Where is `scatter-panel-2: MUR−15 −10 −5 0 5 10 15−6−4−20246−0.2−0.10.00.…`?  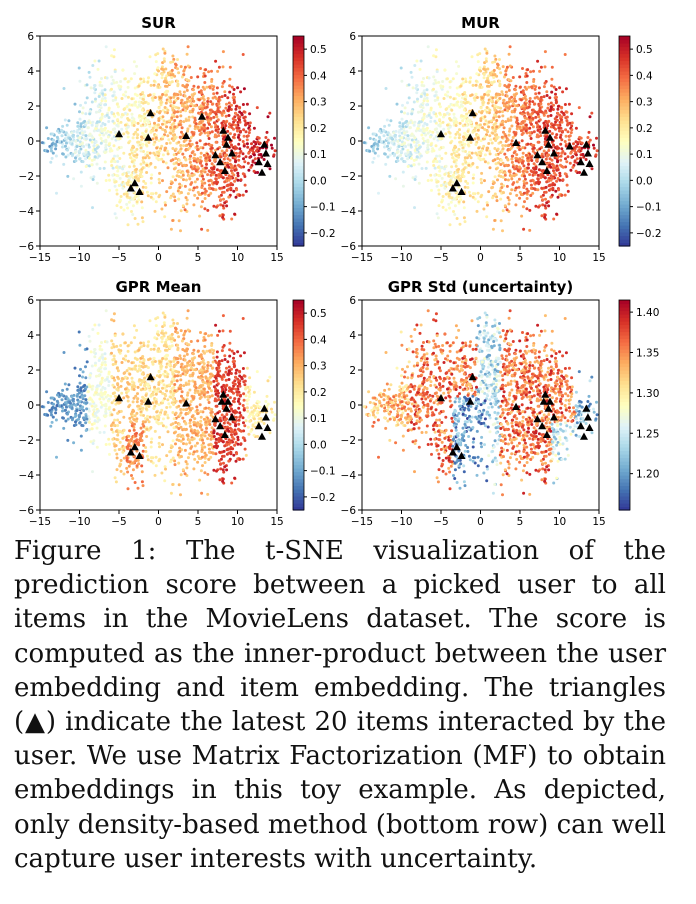 scatter-panel-2: MUR−15 −10 −5 0 5 10 15−6−4−20246−0.2−0.10.00.… is located at coordinates (501, 139).